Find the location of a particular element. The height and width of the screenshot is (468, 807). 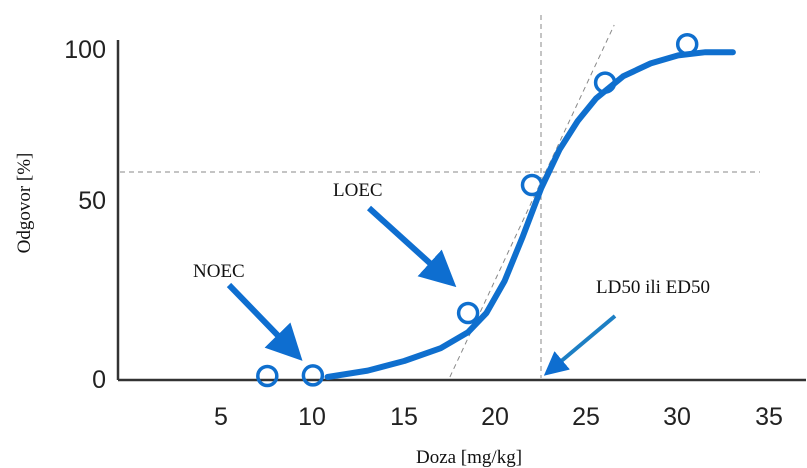

loec-arrow is located at coordinates (411, 246).